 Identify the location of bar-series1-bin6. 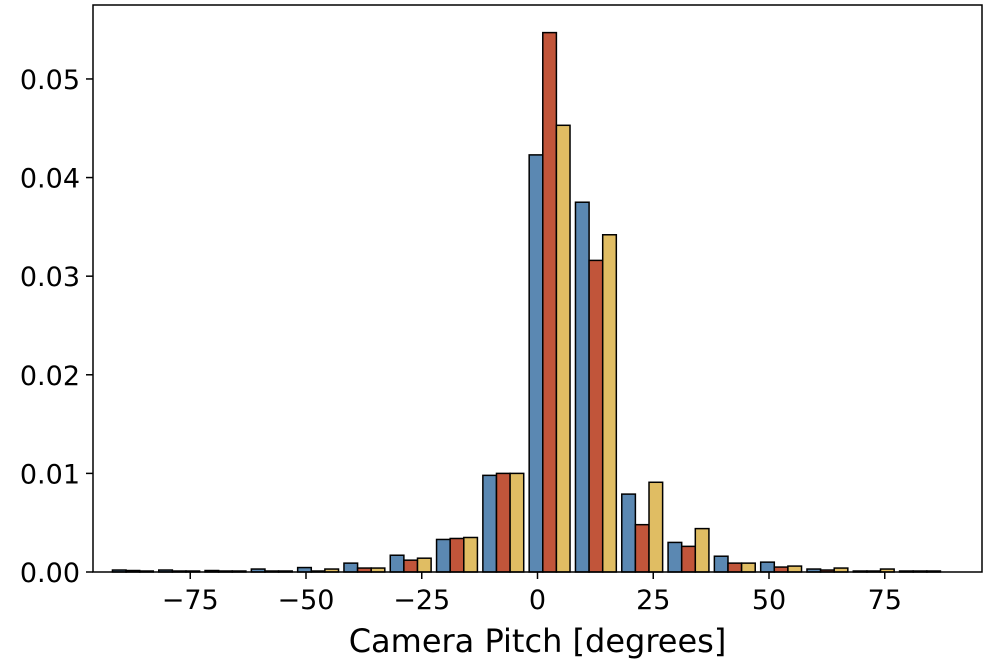
(351, 567).